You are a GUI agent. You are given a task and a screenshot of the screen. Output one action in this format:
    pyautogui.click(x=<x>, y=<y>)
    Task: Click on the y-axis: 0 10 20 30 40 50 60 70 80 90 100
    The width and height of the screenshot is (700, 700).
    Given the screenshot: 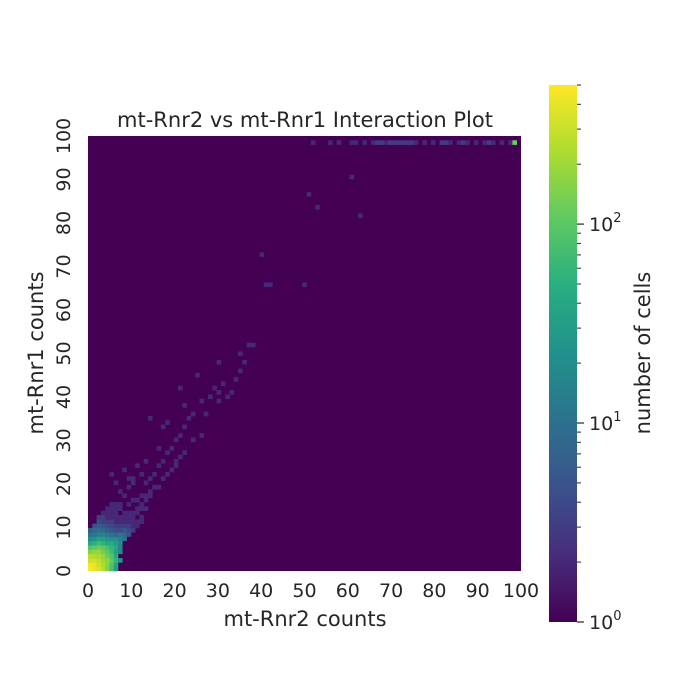 What is the action you would take?
    pyautogui.click(x=64, y=347)
    